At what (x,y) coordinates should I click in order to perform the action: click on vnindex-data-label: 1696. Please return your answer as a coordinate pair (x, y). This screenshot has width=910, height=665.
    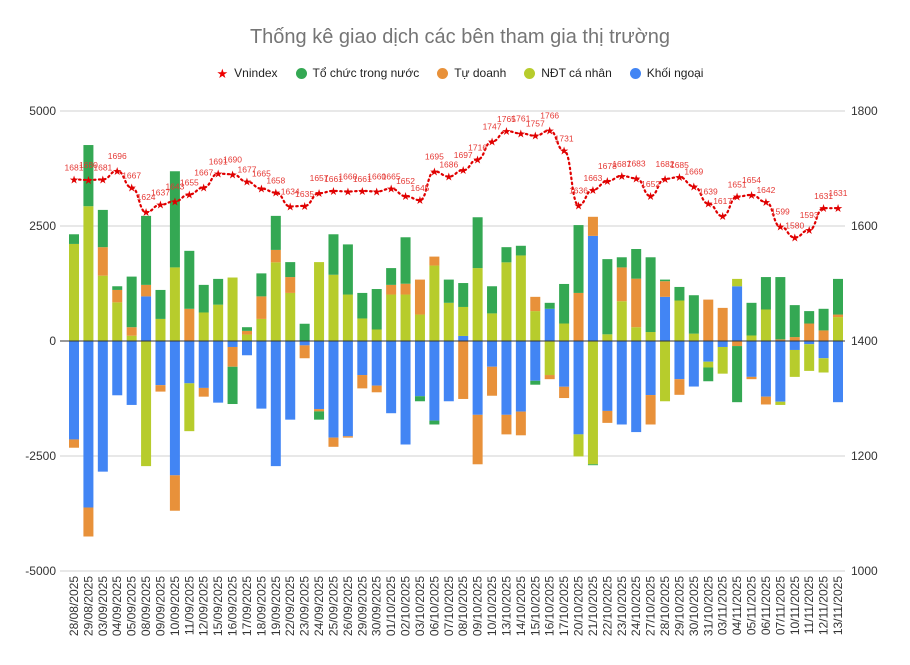
    Looking at the image, I should click on (117, 156).